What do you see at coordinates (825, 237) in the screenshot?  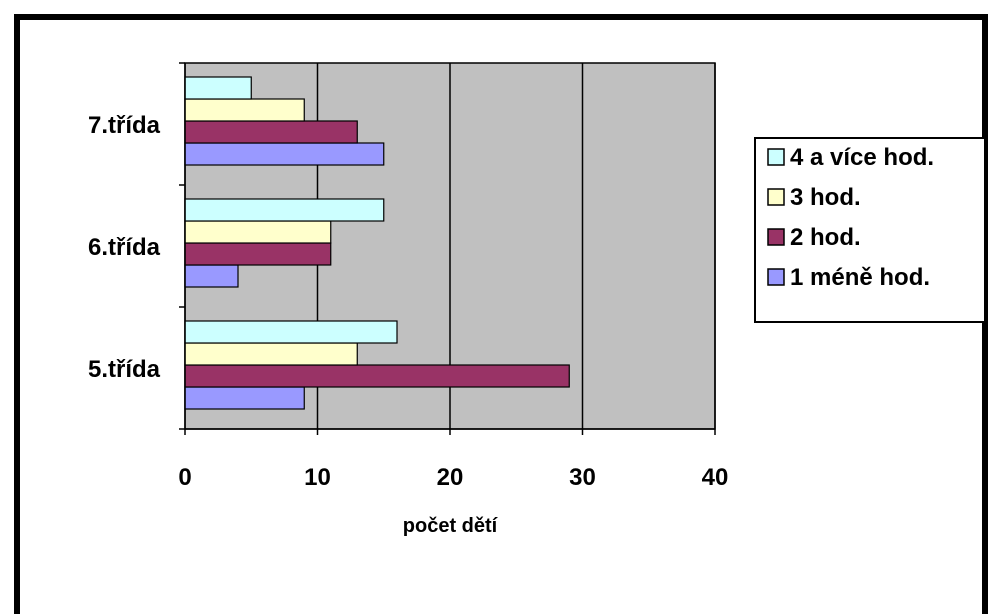 I see `legend-label: 2 hod.` at bounding box center [825, 237].